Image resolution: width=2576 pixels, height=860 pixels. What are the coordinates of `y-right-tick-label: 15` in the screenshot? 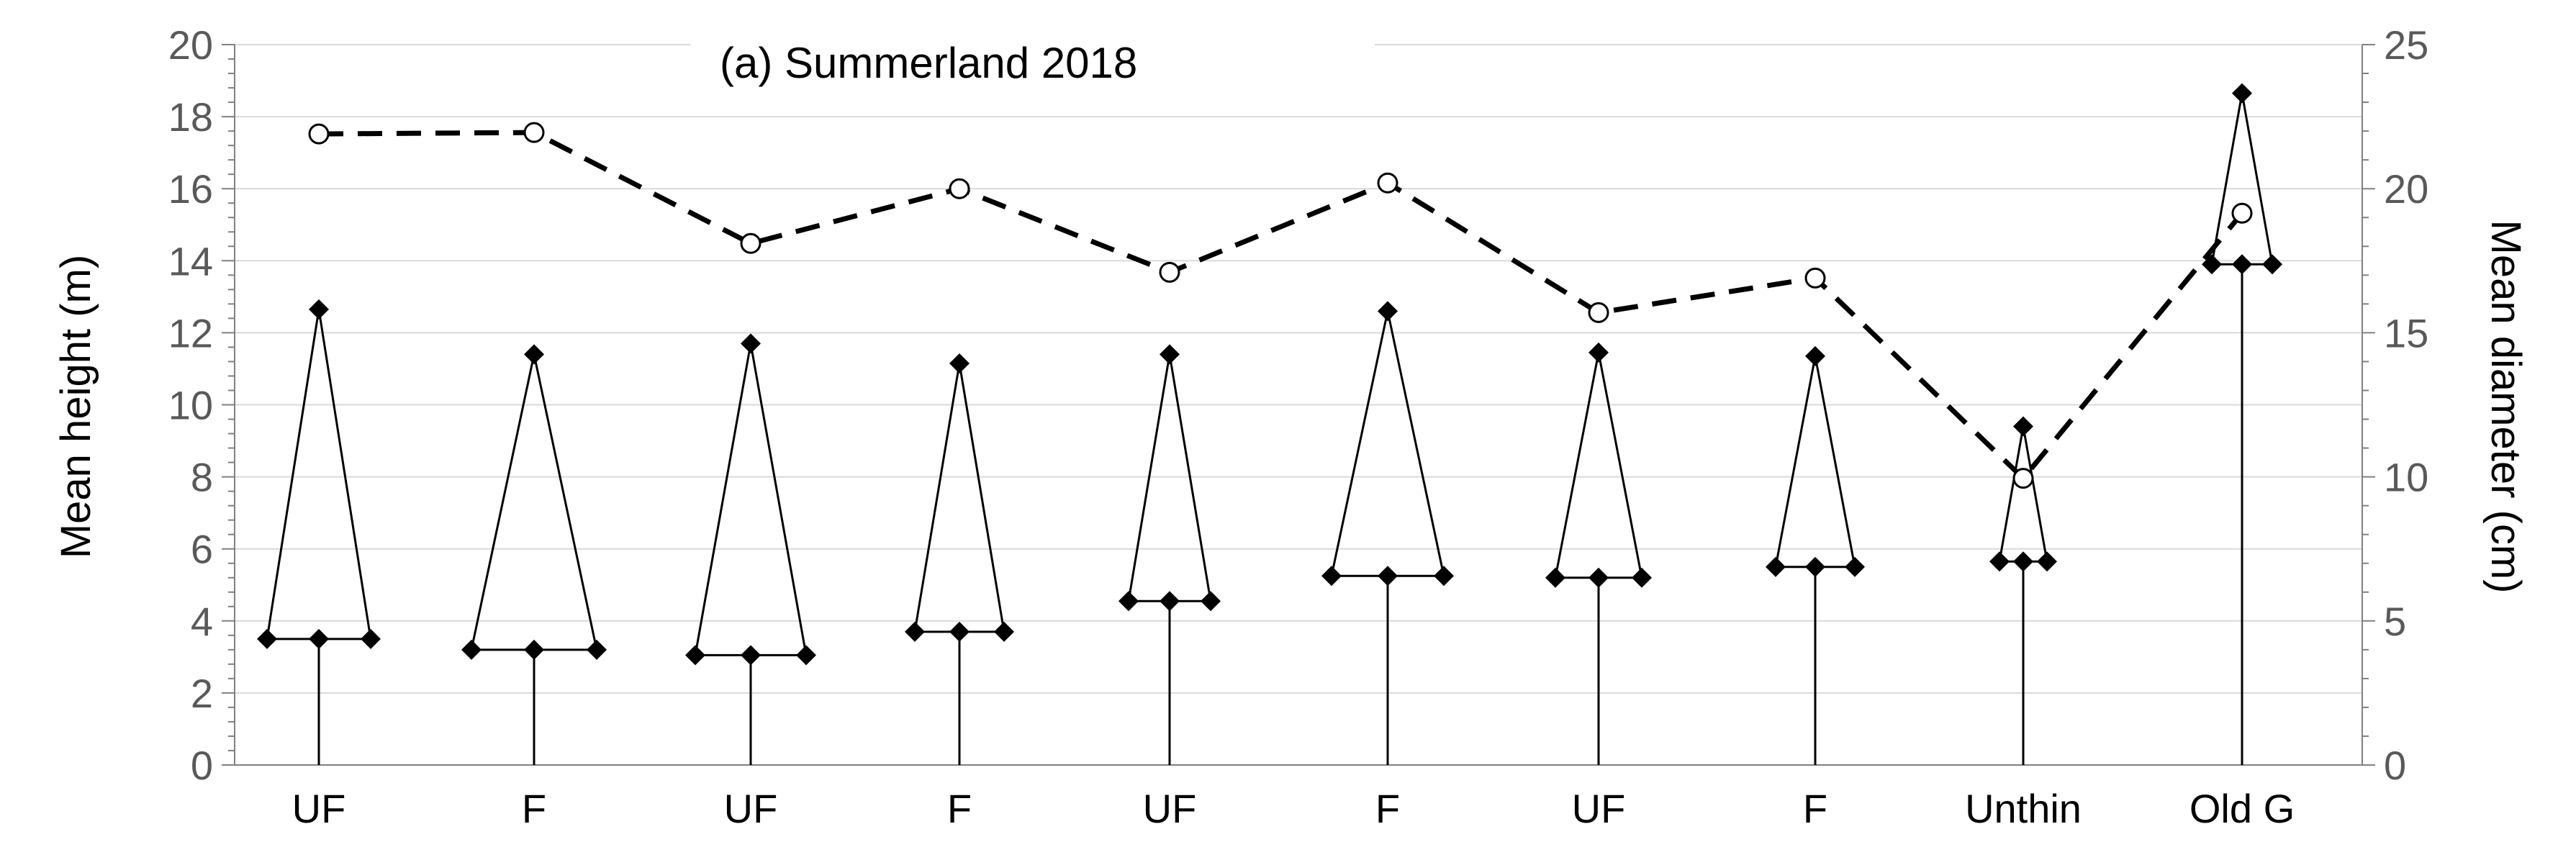 It's located at (2406, 333).